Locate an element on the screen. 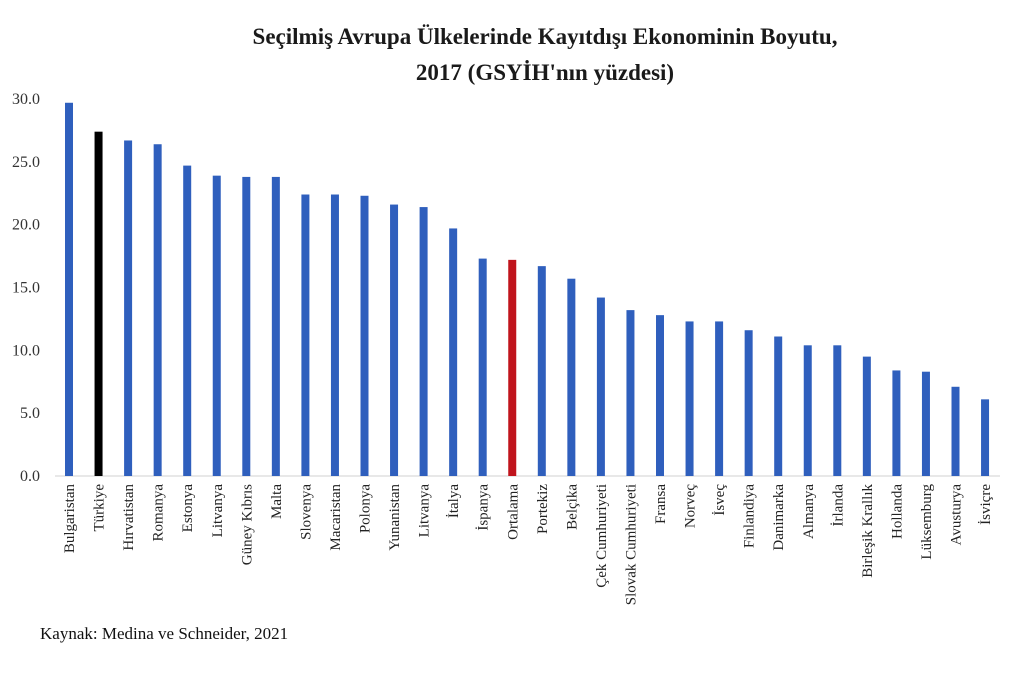 This screenshot has height=676, width=1024. source-note: Kaynak: Medina ve Schneider, 2021 is located at coordinates (164, 633).